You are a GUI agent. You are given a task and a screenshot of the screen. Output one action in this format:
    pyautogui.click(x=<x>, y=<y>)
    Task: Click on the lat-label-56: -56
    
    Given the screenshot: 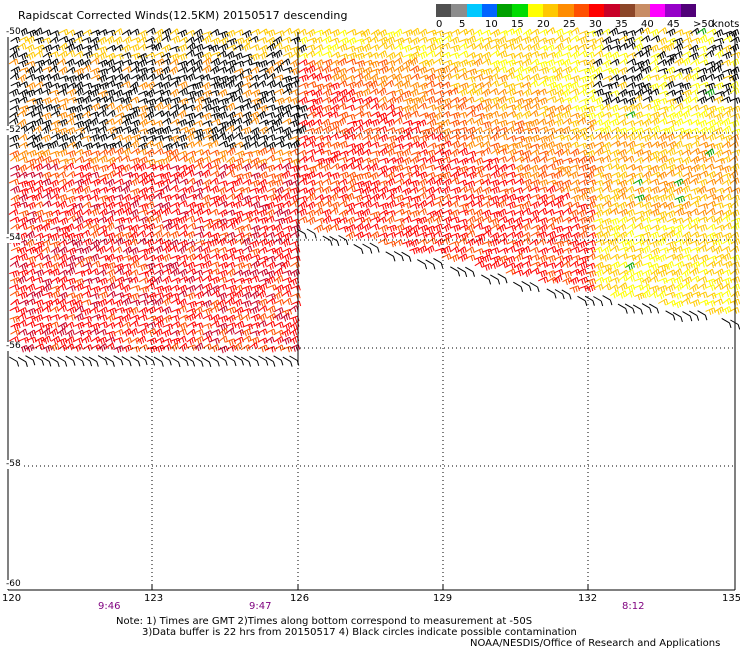 What is the action you would take?
    pyautogui.click(x=13, y=346)
    